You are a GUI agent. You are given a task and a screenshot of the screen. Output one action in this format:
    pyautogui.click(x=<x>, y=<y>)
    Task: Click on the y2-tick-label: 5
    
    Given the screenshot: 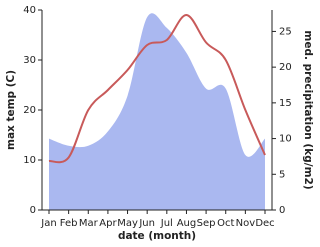 What is the action you would take?
    pyautogui.click(x=282, y=174)
    